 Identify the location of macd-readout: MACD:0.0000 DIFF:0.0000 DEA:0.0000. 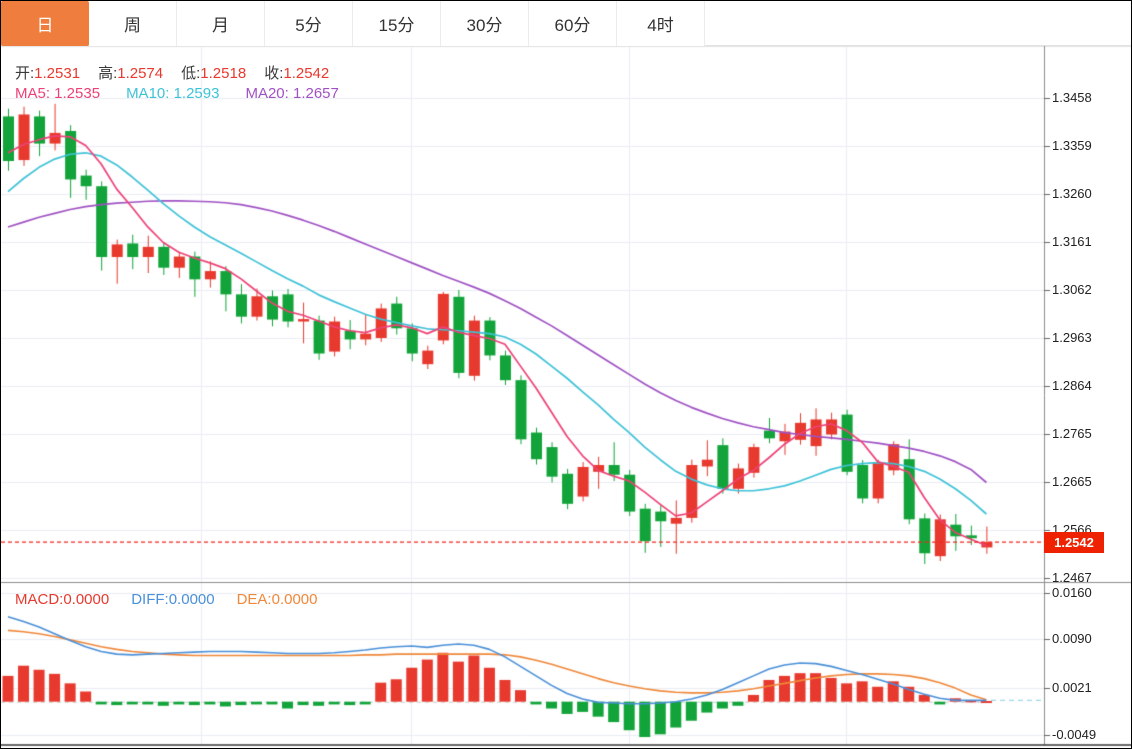
(166, 599).